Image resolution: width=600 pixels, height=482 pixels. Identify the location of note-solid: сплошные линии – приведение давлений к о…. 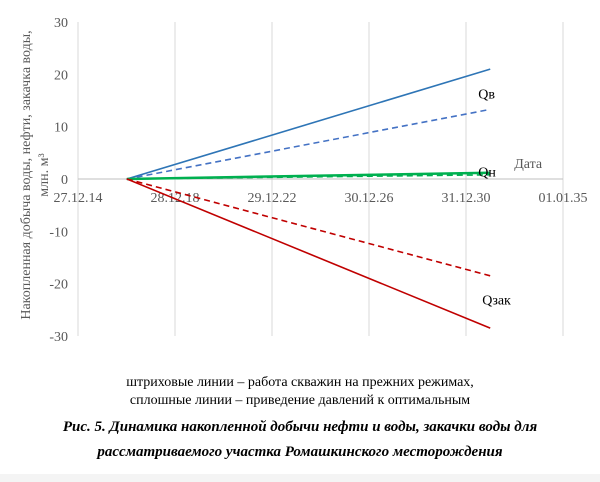
(300, 400).